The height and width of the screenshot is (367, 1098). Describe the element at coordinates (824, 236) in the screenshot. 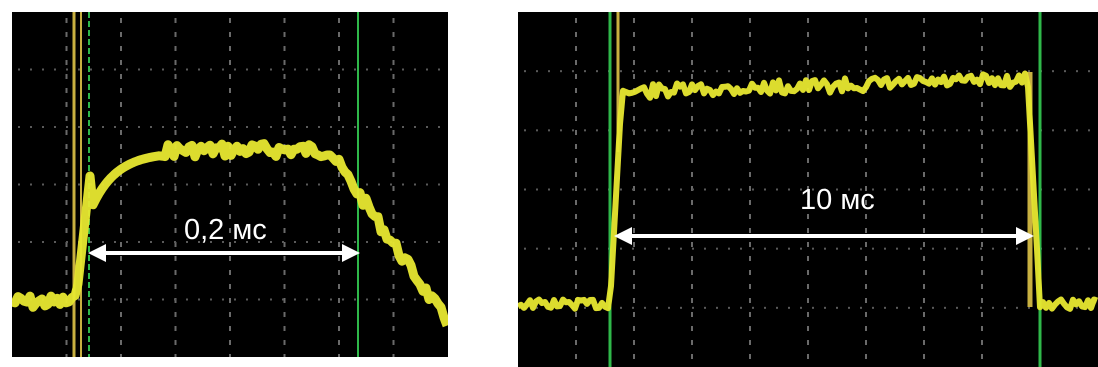

I see `time-arrow-right` at that location.